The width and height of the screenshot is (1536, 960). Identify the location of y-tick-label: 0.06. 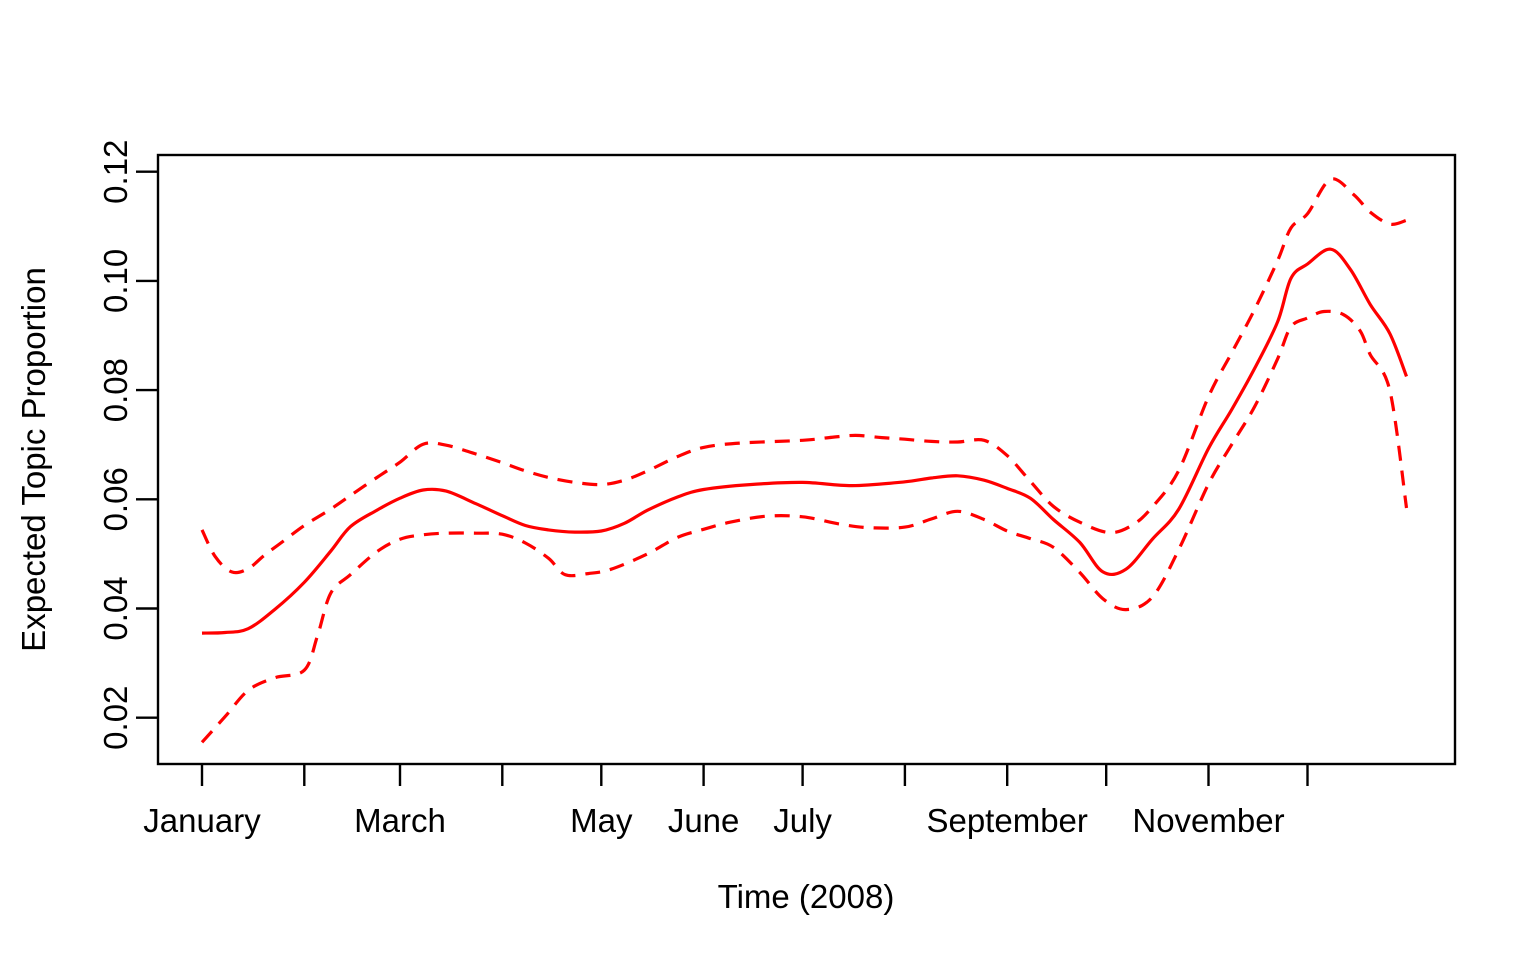
(115, 499).